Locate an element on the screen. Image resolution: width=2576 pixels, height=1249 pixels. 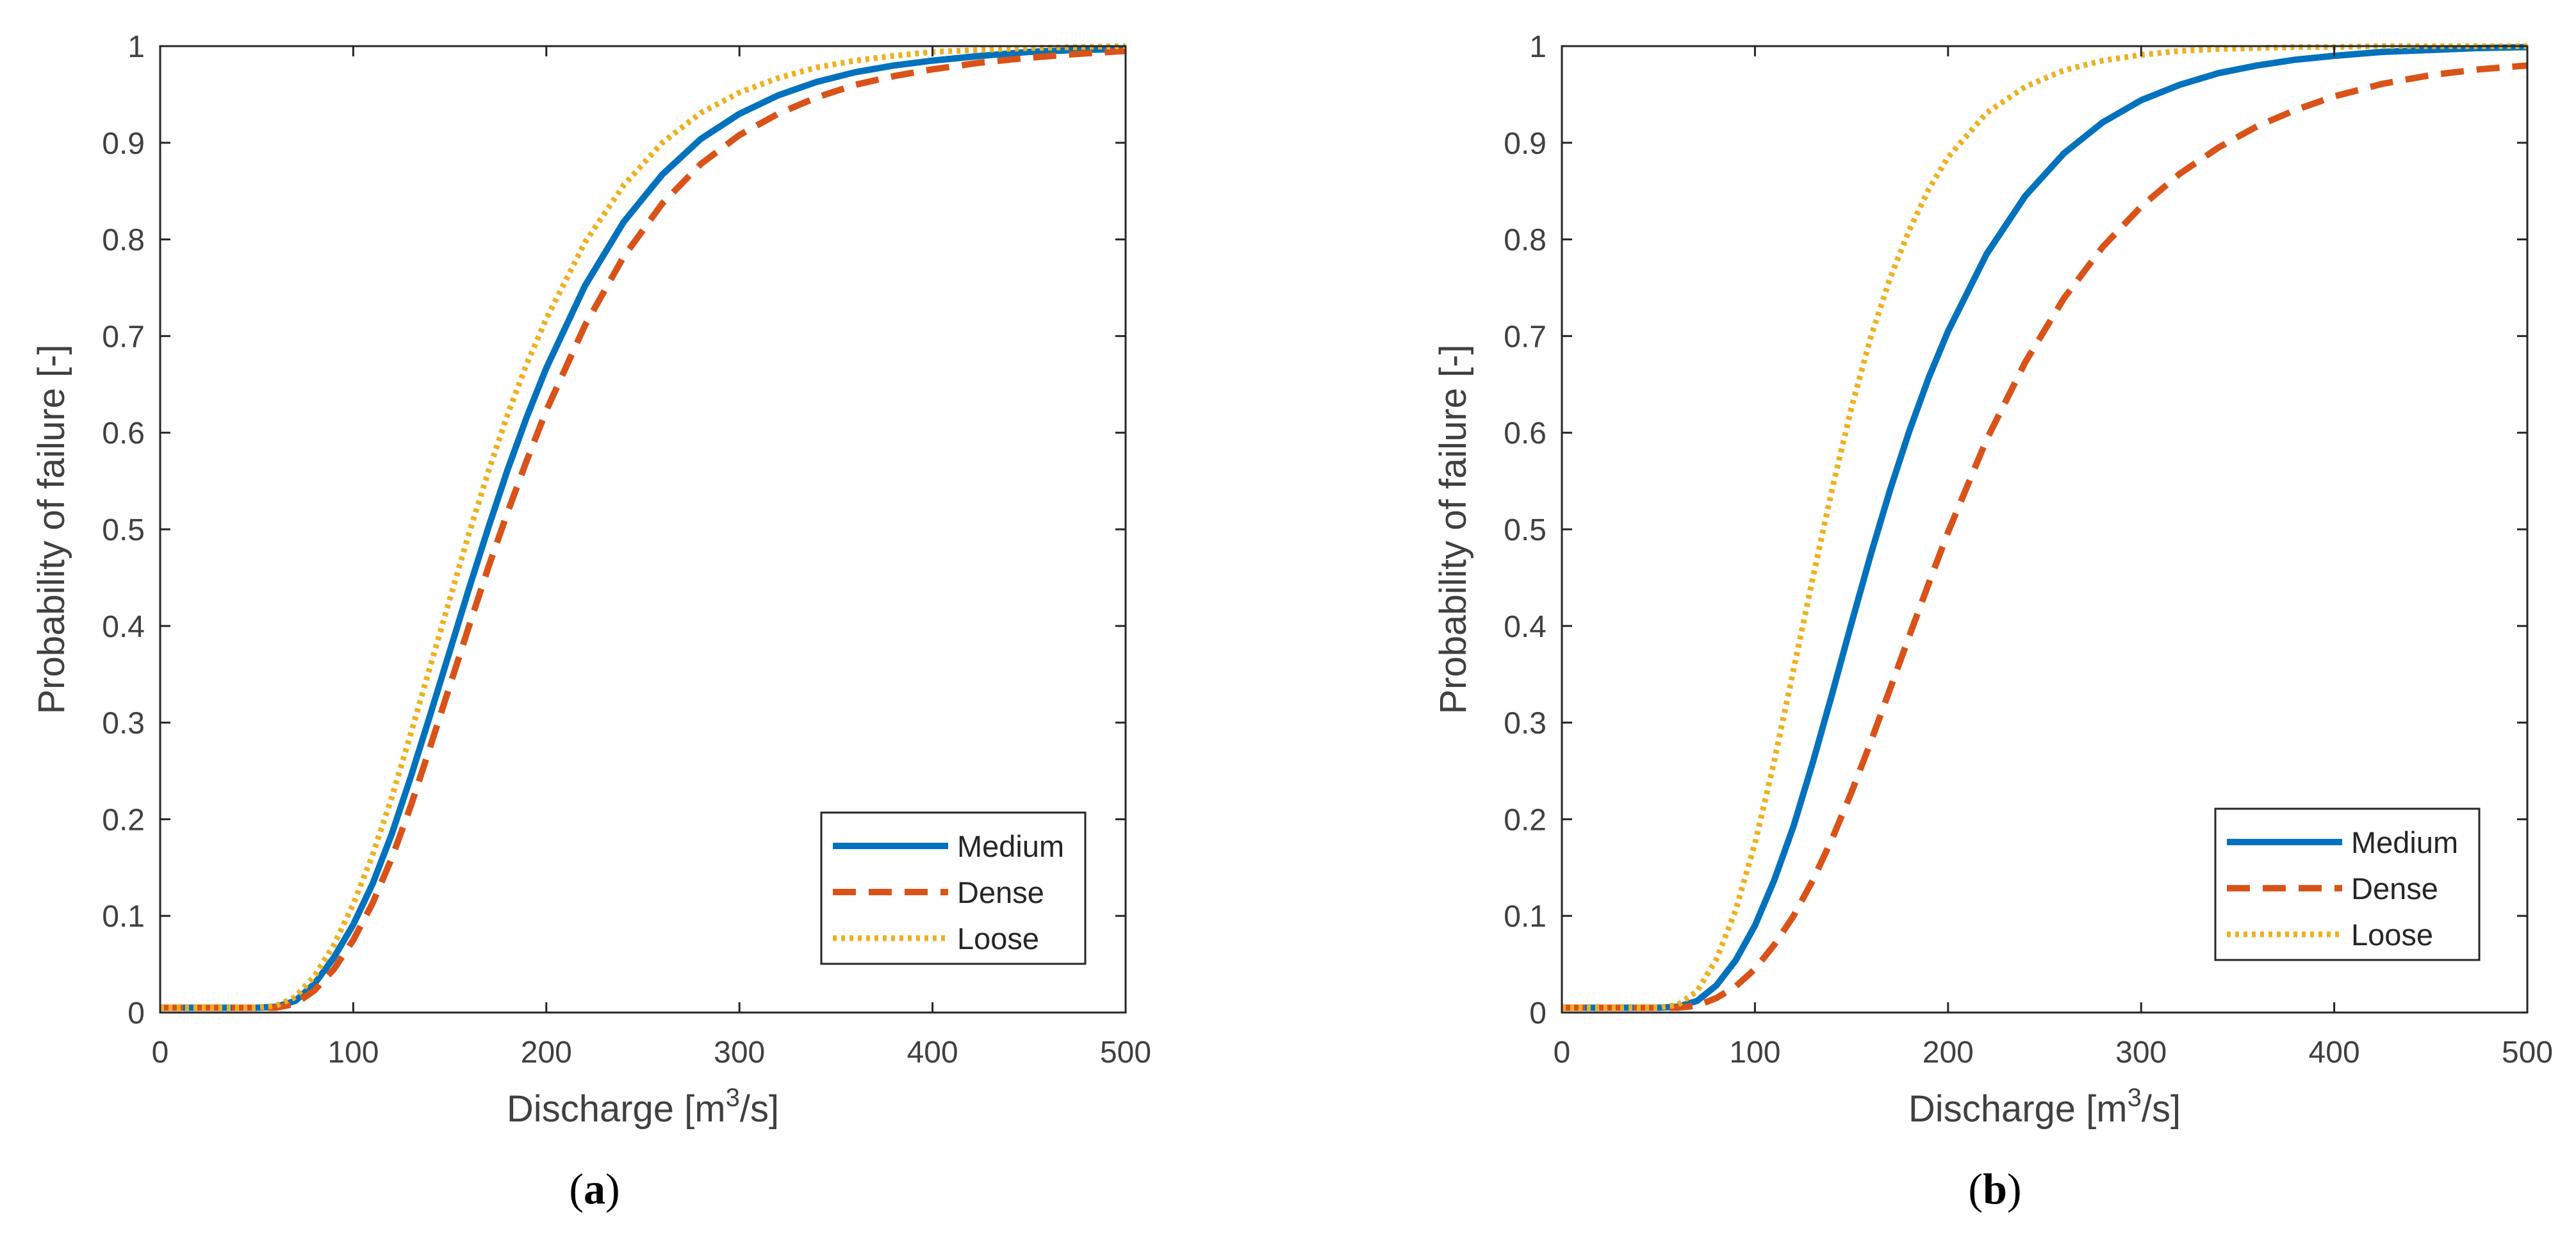
panel-label: (b) is located at coordinates (1994, 1188).